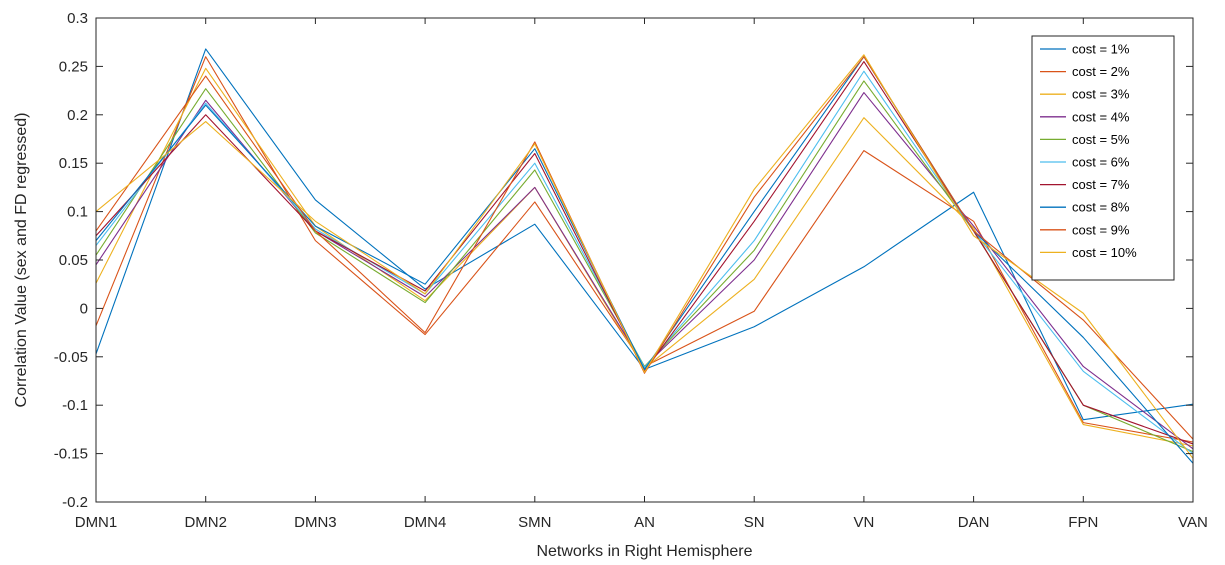 This screenshot has width=1225, height=565. I want to click on x-tick-label: SMN, so click(534, 522).